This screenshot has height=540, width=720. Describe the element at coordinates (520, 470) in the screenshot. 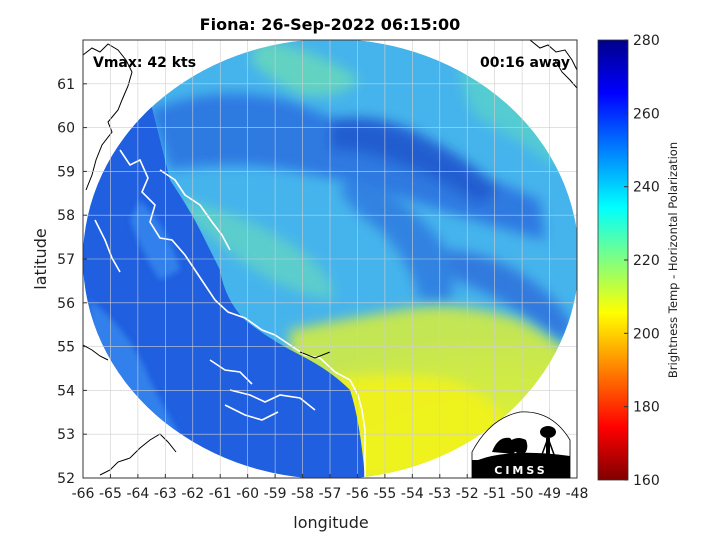

I see `logo-text: CIMSS` at that location.